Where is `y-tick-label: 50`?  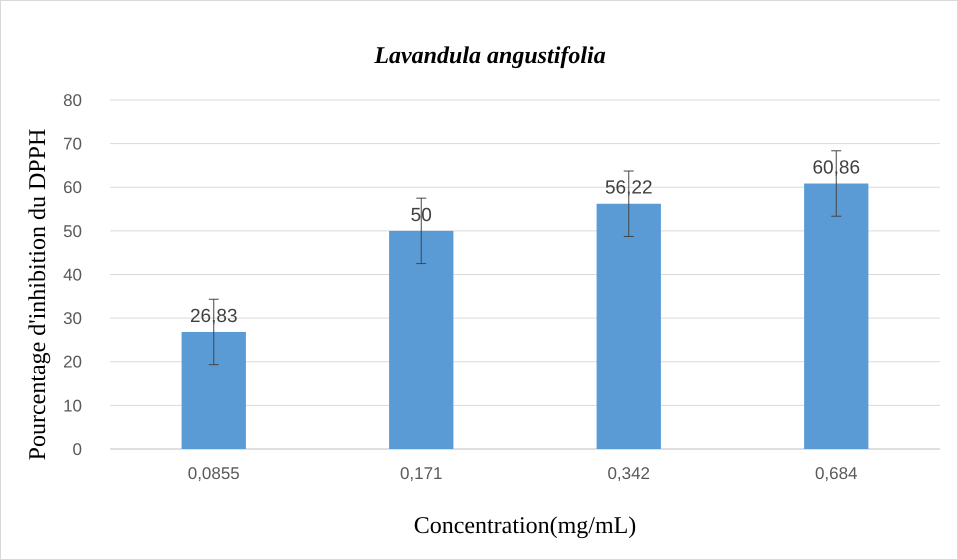
y-tick-label: 50 is located at coordinates (72, 231).